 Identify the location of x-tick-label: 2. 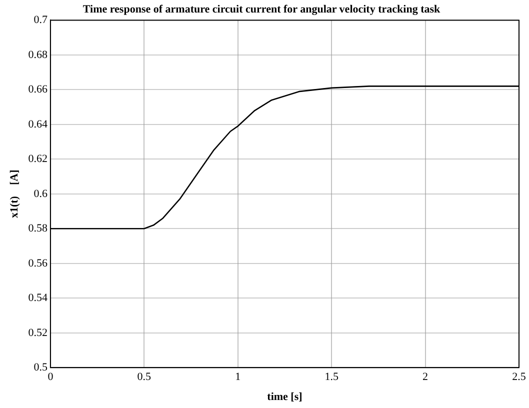
(425, 377).